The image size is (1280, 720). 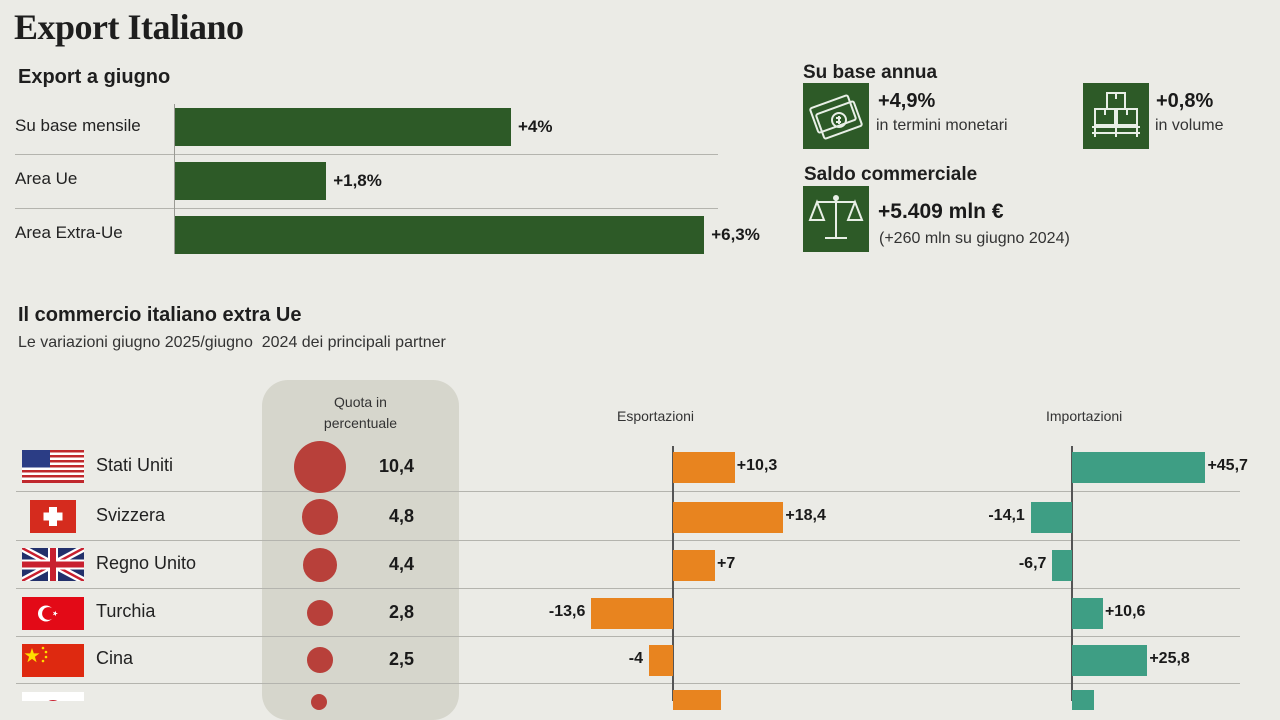 What do you see at coordinates (1189, 125) in the screenshot?
I see `volume-desc: in volume` at bounding box center [1189, 125].